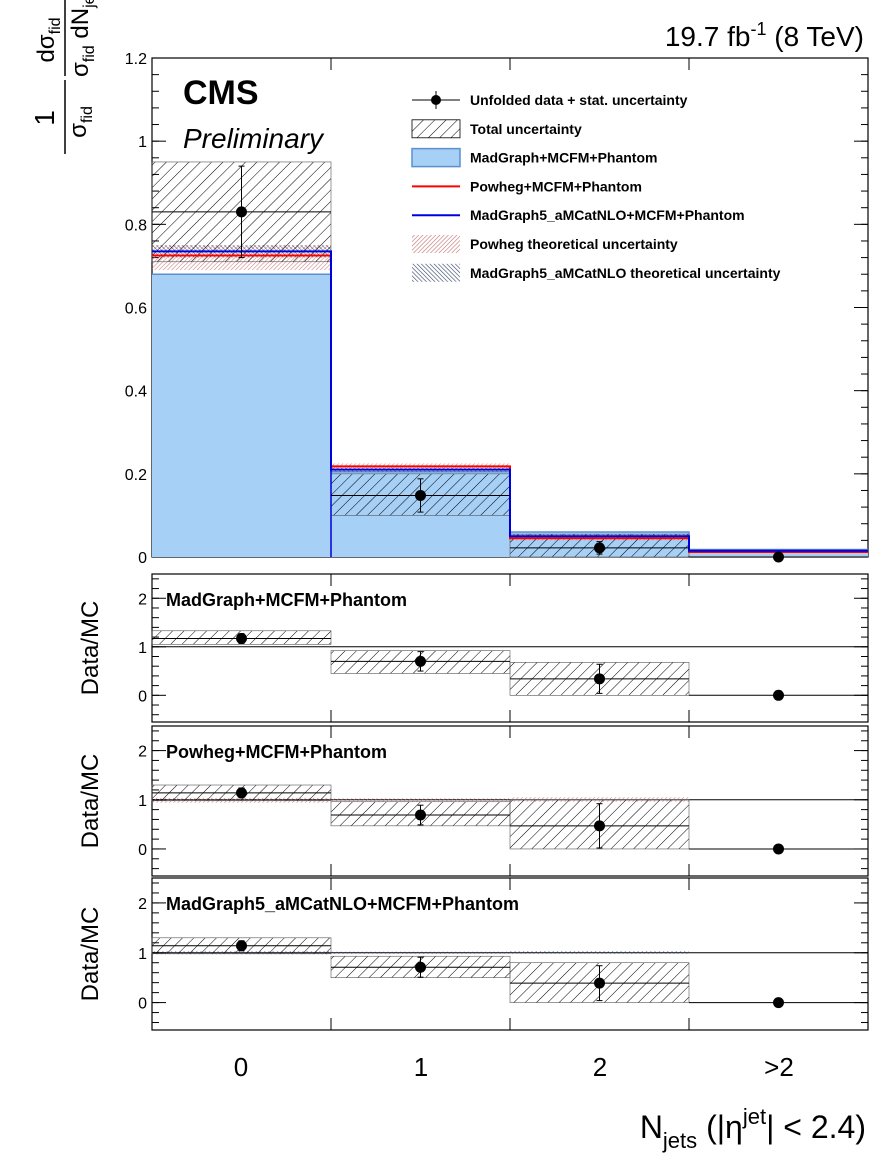 This screenshot has height=1172, width=896. What do you see at coordinates (758, 29) in the screenshot?
I see `lumi-exponent: -1` at bounding box center [758, 29].